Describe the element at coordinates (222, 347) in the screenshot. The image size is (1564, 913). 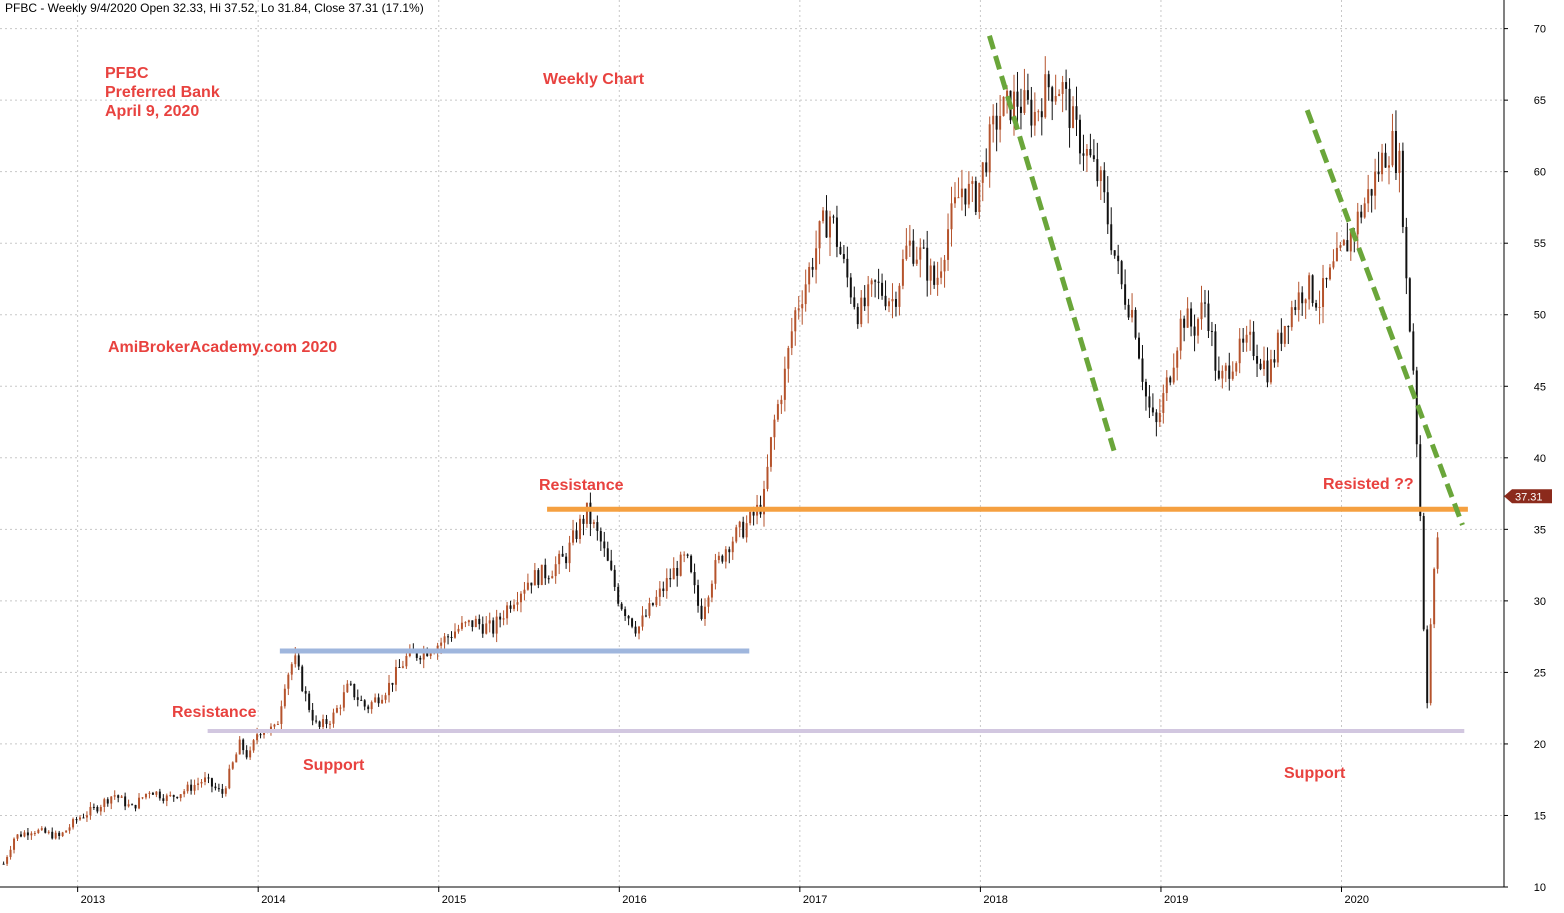
I see `watermark-label: AmiBrokerAcademy.com 2020` at that location.